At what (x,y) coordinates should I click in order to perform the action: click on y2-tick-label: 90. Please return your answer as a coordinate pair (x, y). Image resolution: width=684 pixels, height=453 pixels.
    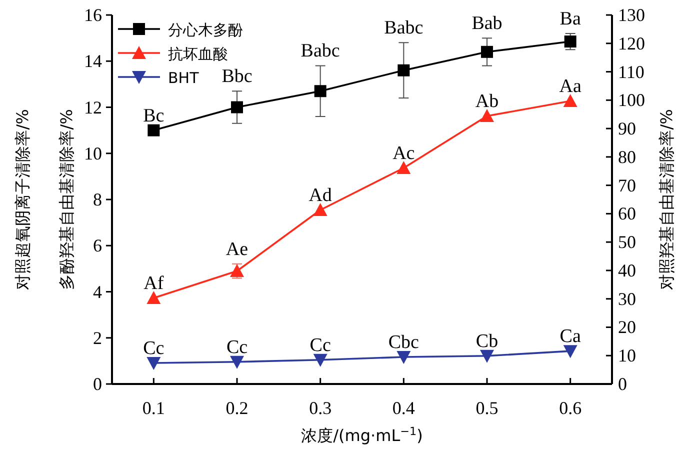
    Looking at the image, I should click on (627, 128).